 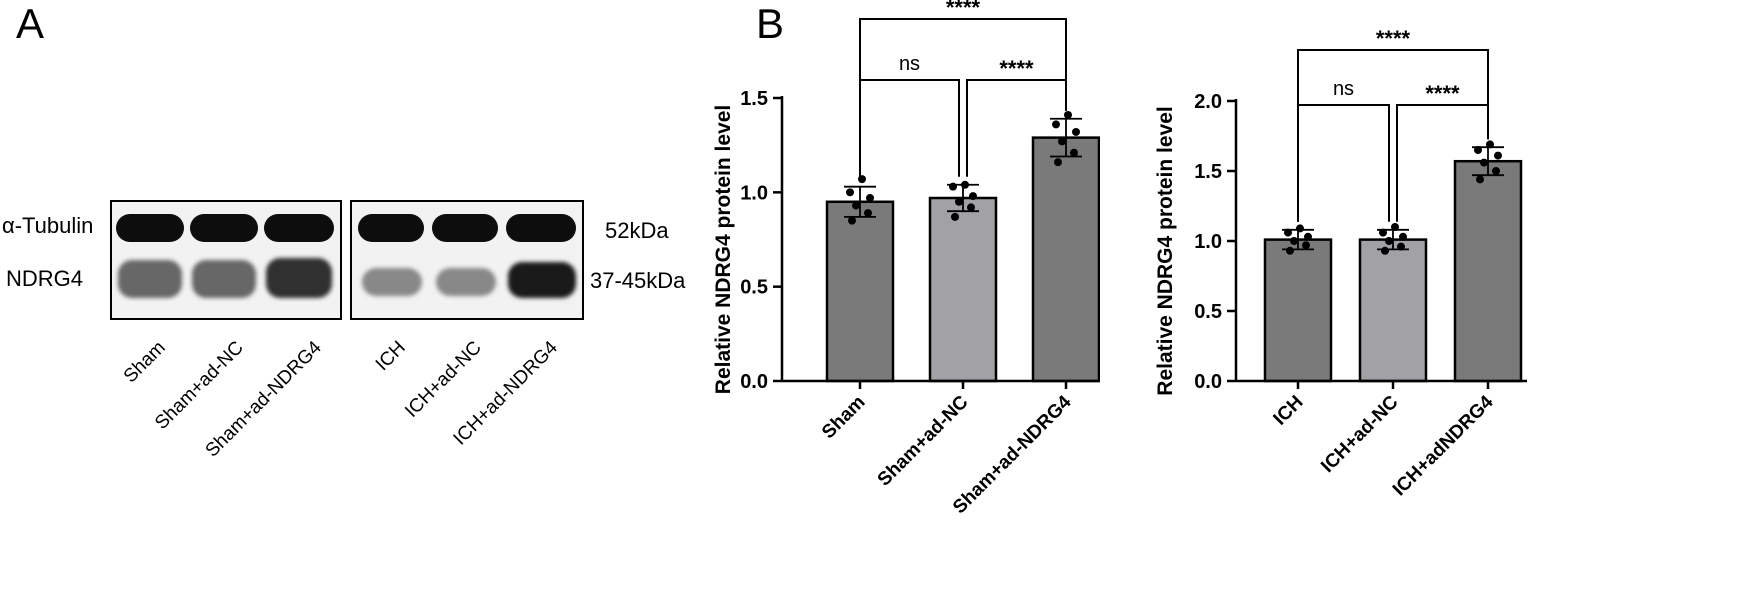 I want to click on tubulin-size-label: 52kDa, so click(x=637, y=230).